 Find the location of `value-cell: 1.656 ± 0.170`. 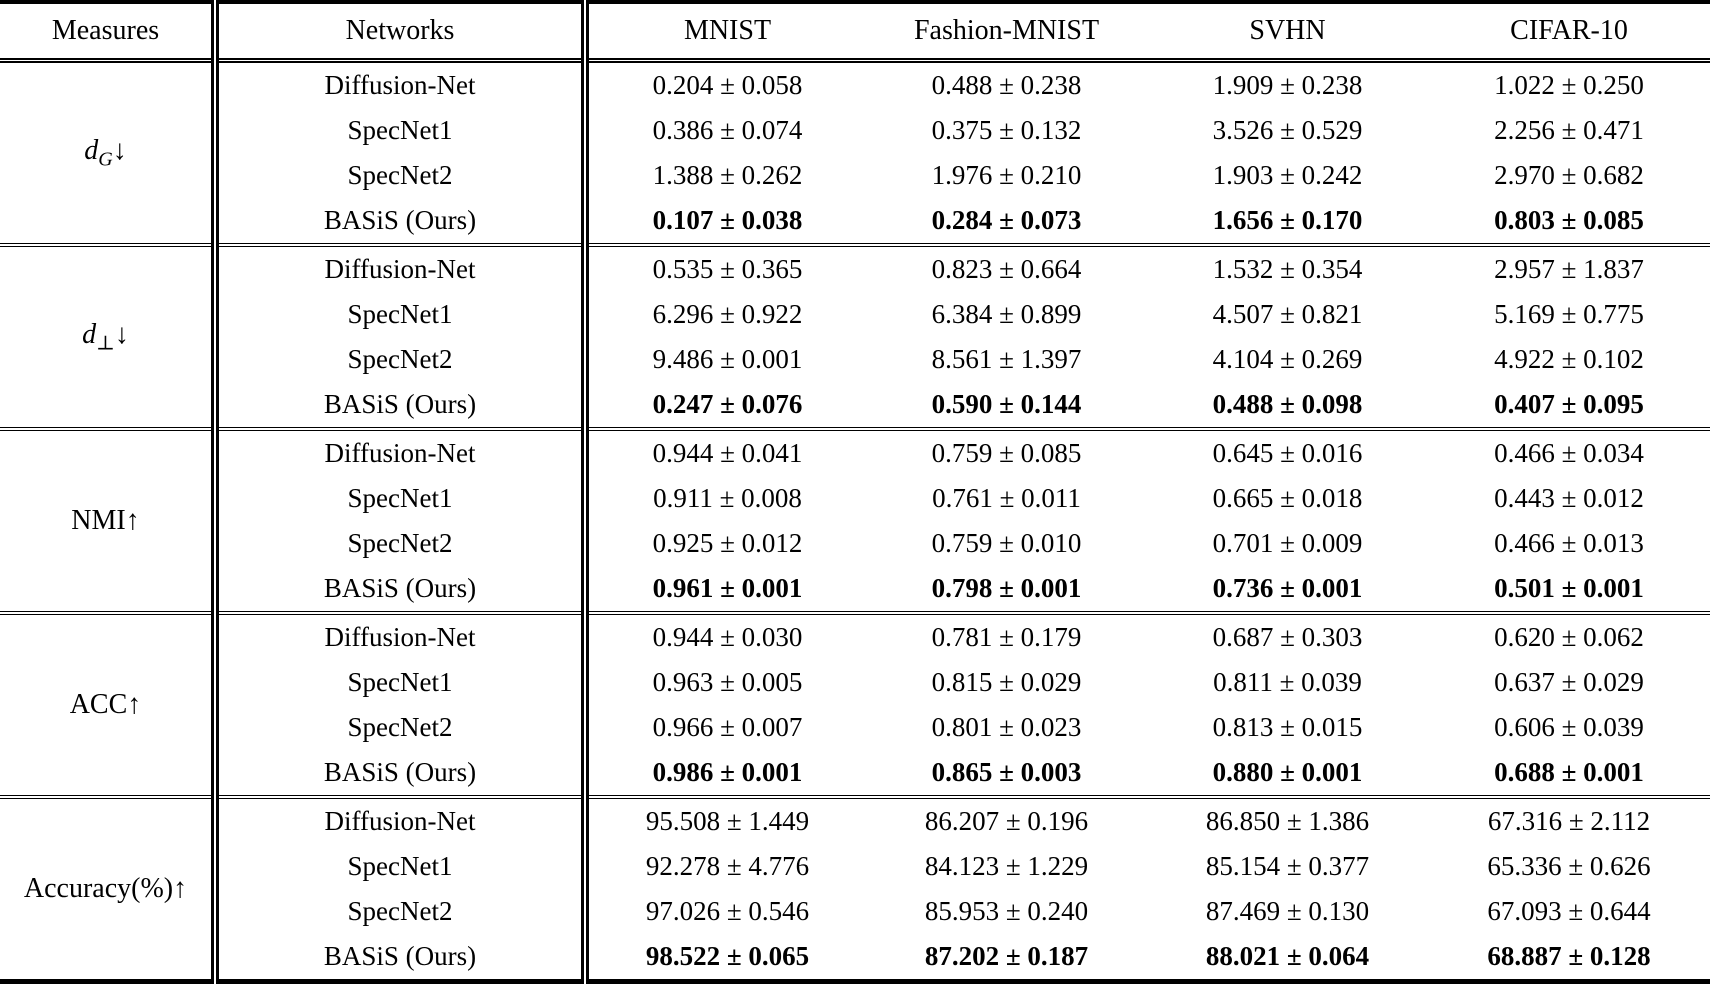

value-cell: 1.656 ± 0.170 is located at coordinates (1287, 220).